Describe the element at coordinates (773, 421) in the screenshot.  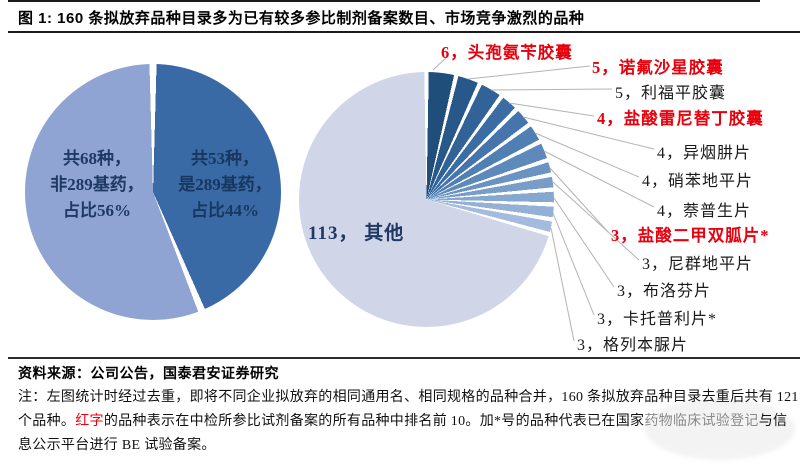
I see `footnote-line2-end: 与信` at that location.